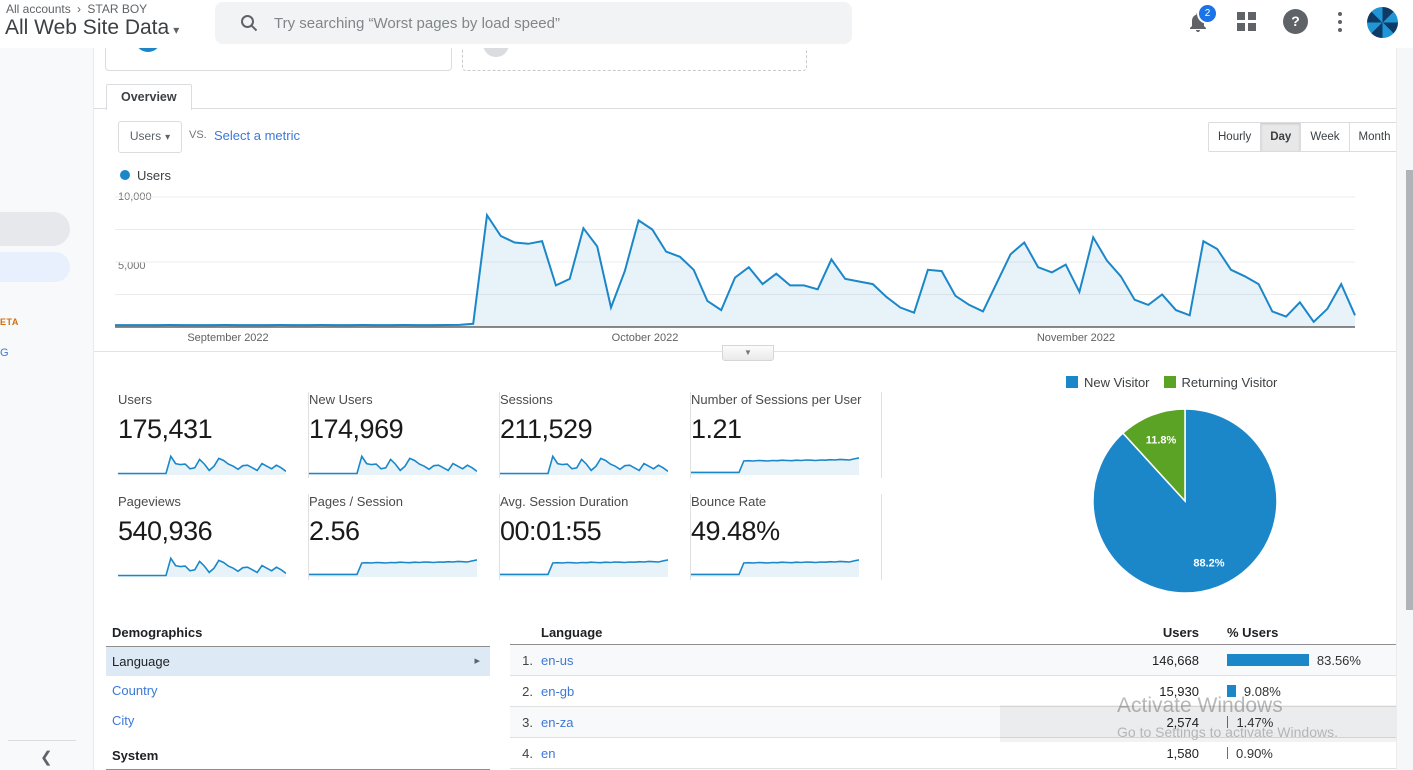 Image resolution: width=1413 pixels, height=770 pixels. I want to click on kebab-menu-icon, so click(1340, 23).